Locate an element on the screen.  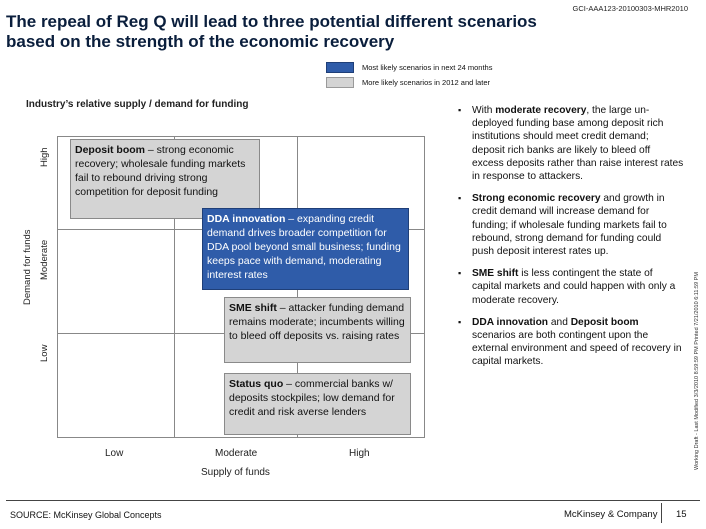
bullet-emphasis: moderate recovery is located at coordinates (541, 110).